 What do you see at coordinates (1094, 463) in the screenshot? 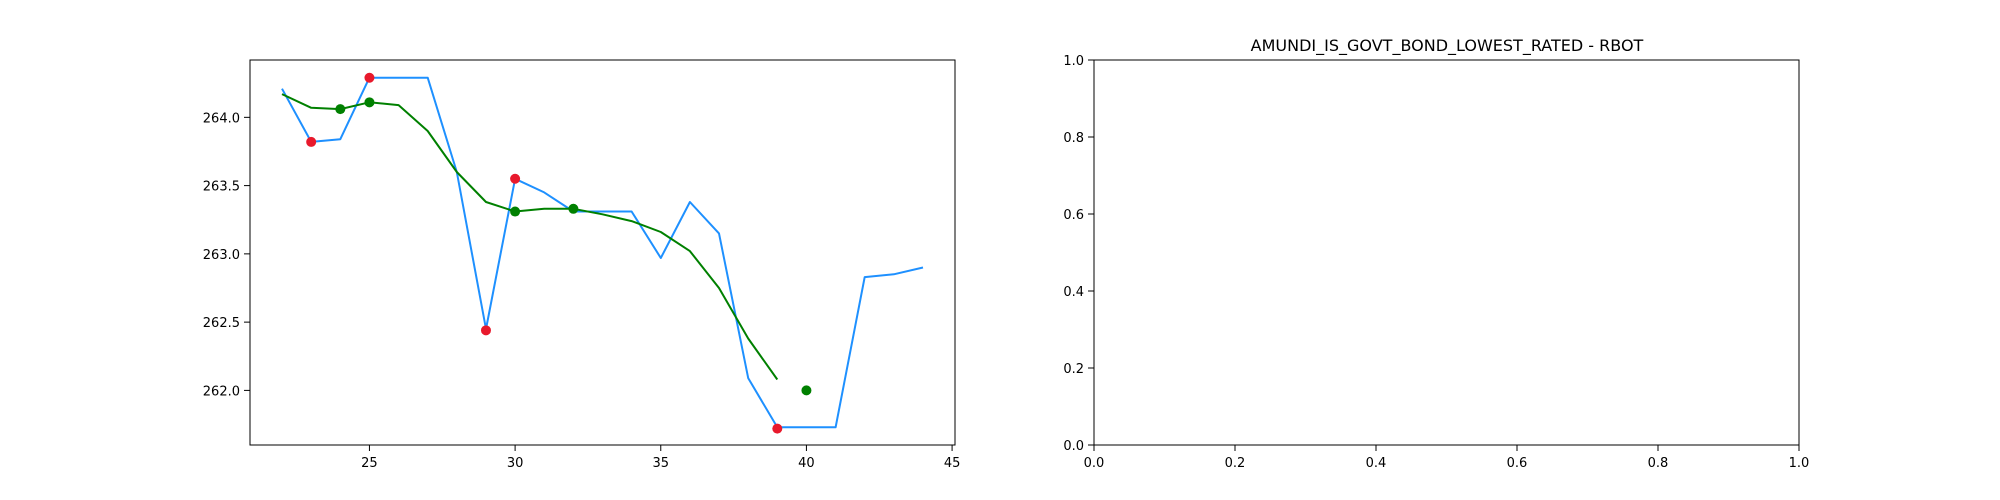
I see `empty-chart-x-tick-label: 0.0` at bounding box center [1094, 463].